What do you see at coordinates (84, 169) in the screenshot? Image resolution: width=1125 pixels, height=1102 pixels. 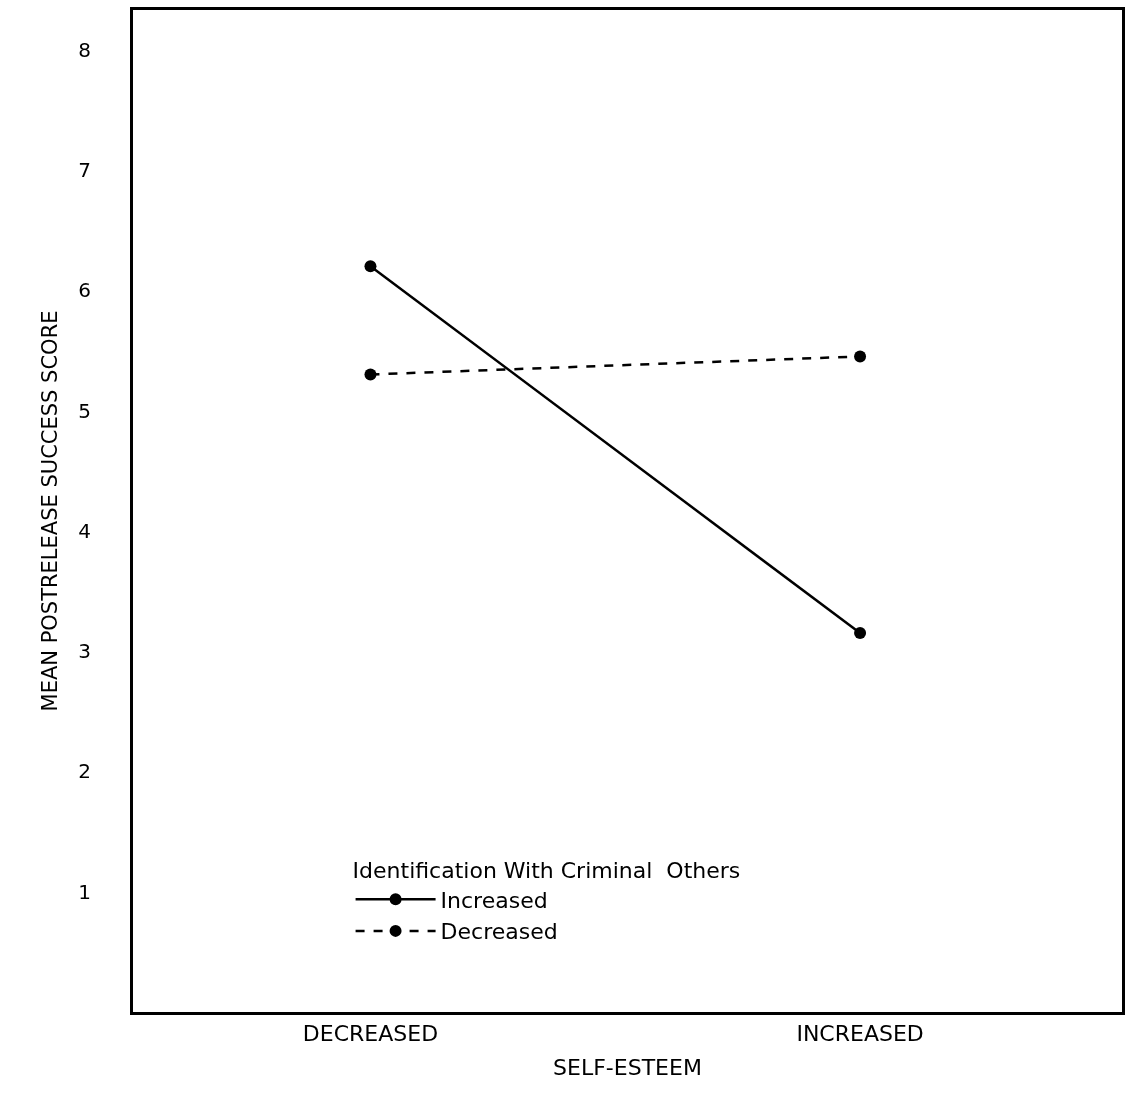 I see `y-tick-label: 7` at bounding box center [84, 169].